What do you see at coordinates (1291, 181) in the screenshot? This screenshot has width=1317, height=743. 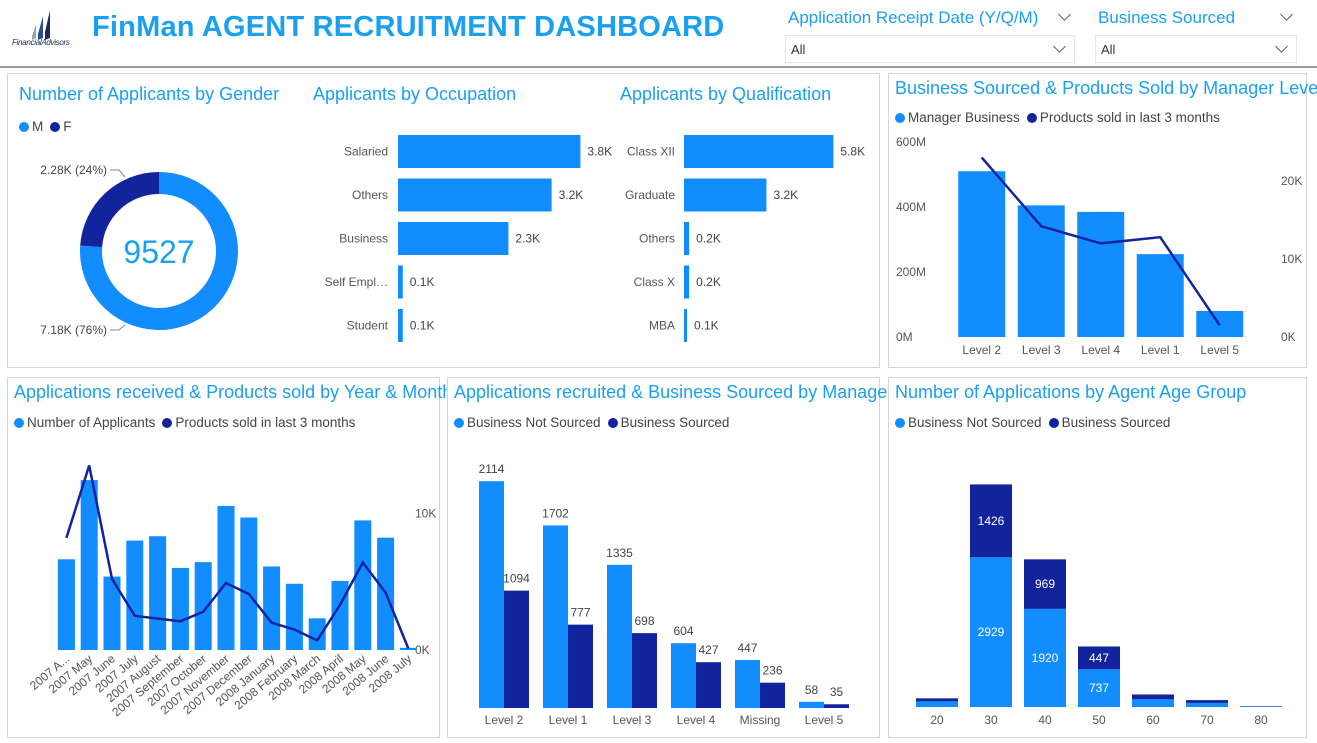 I see `y-right-tick-label: 20K` at bounding box center [1291, 181].